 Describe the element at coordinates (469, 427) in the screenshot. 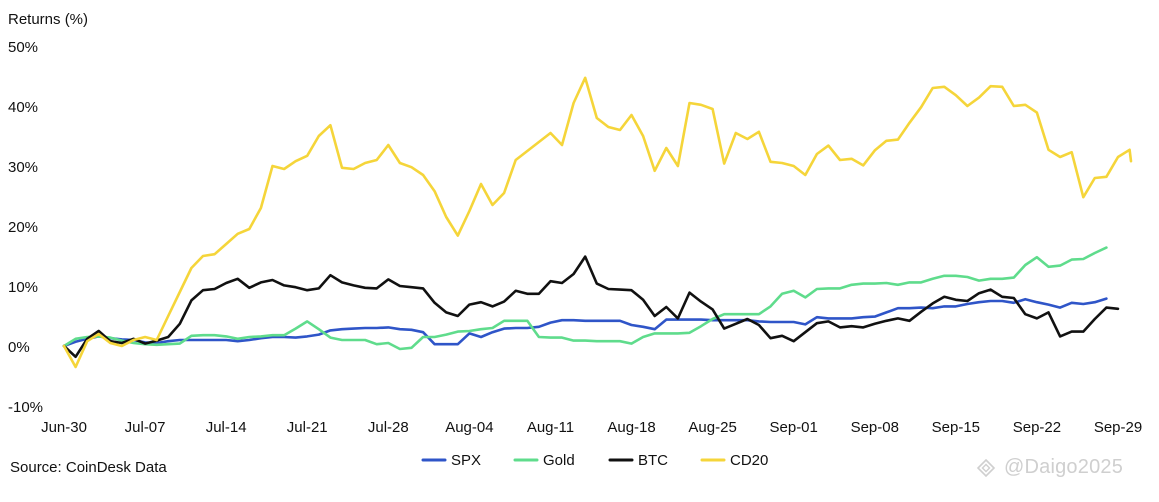

I see `x-tick-label: Aug-04` at that location.